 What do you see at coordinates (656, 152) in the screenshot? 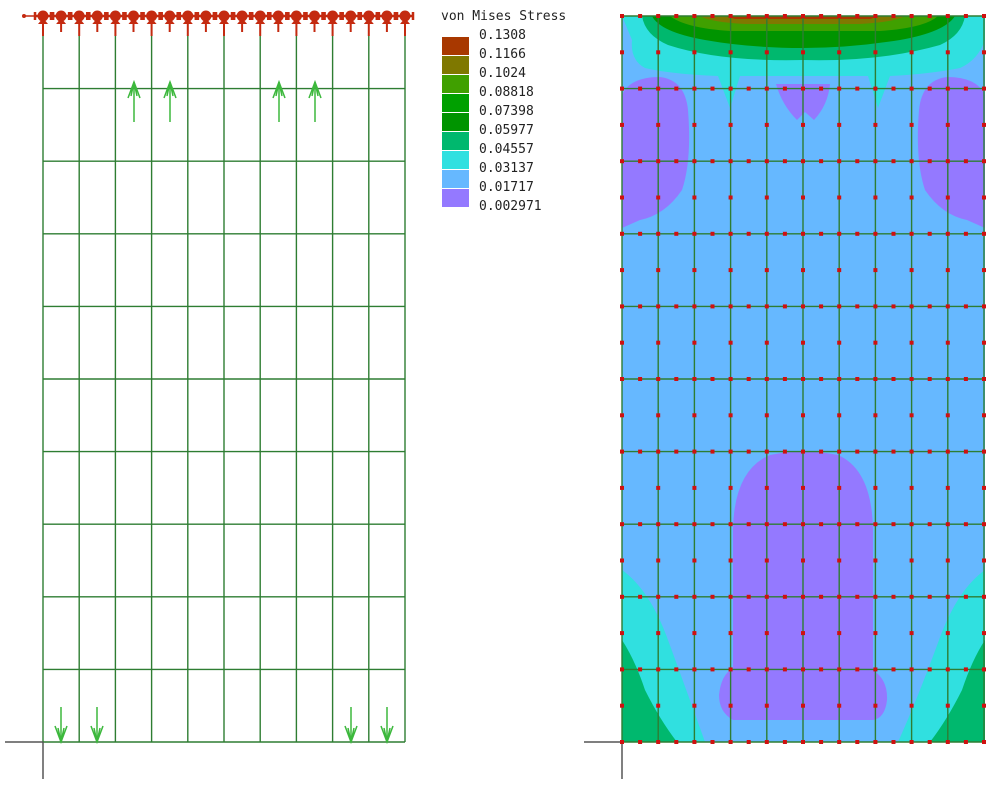
I see `contour-purple-left` at bounding box center [656, 152].